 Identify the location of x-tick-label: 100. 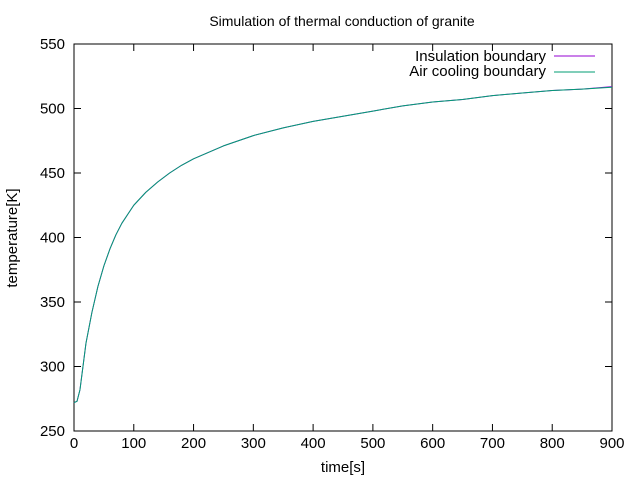
(133, 443).